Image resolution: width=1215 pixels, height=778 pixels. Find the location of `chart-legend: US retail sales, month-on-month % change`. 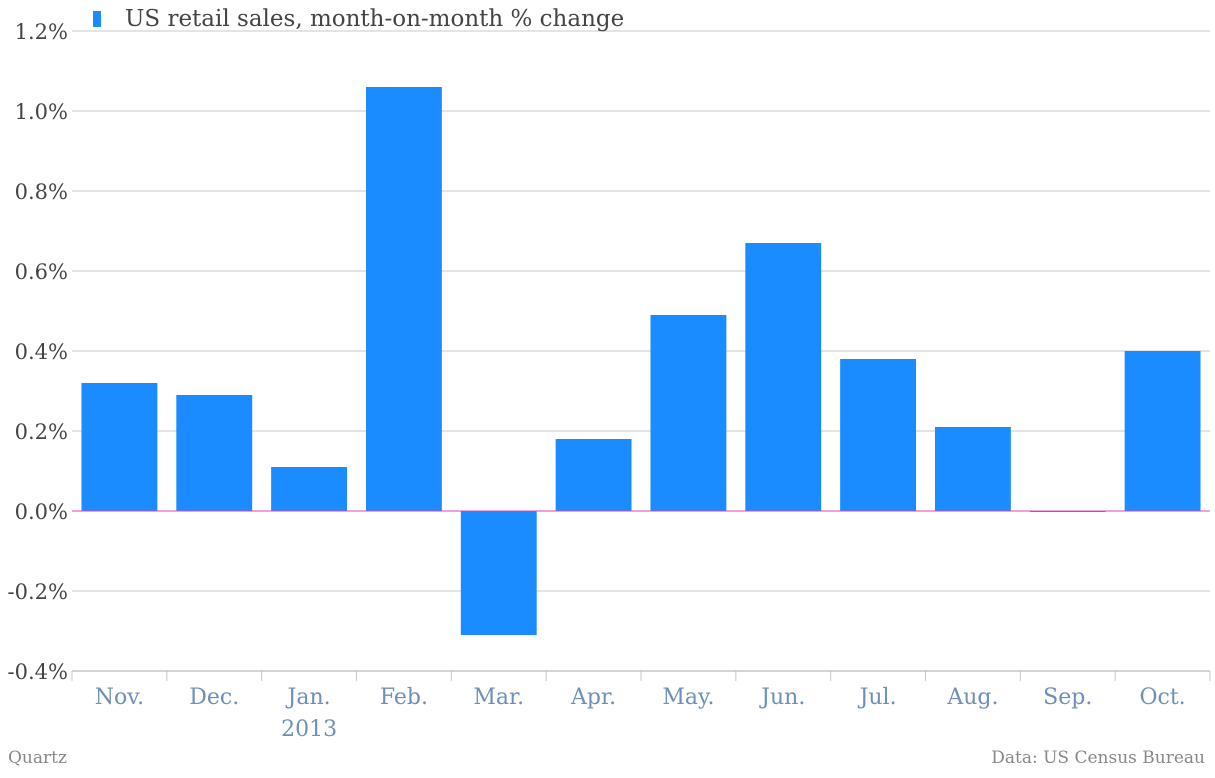

chart-legend: US retail sales, month-on-month % change is located at coordinates (358, 19).